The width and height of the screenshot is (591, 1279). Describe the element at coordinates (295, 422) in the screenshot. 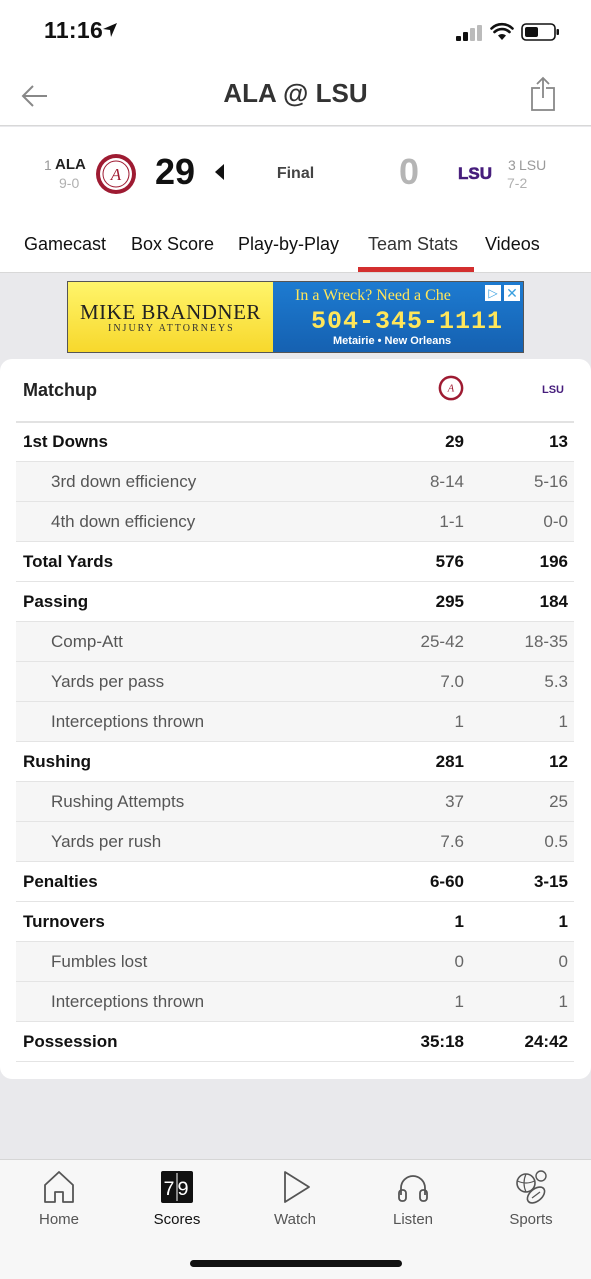

I see `divider` at that location.